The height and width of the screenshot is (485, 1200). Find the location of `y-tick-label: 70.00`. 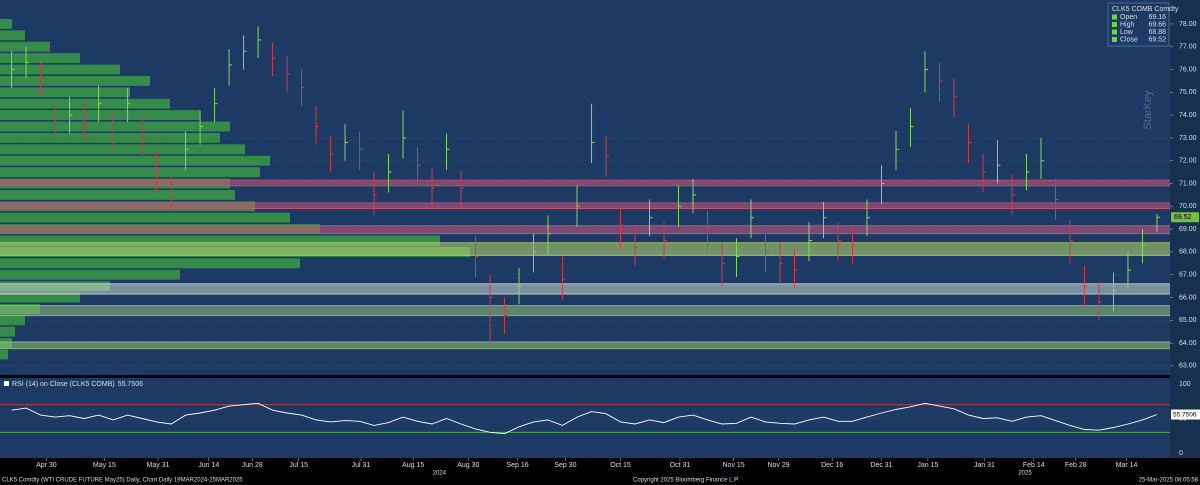

y-tick-label: 70.00 is located at coordinates (1188, 206).